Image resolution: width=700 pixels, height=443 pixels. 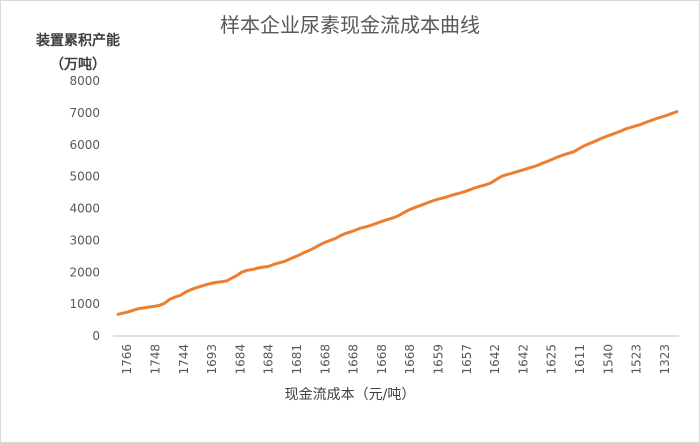 What do you see at coordinates (350, 25) in the screenshot?
I see `chart-title: 样本企业尿素现金流成本曲线` at bounding box center [350, 25].